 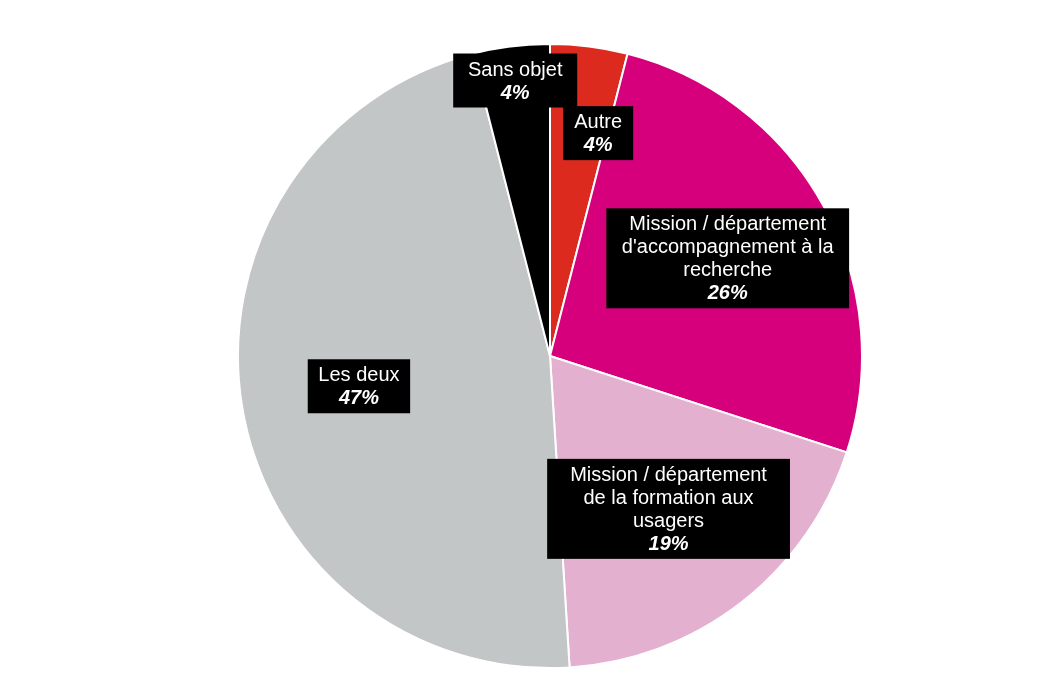 I want to click on data-label: 47%, so click(x=358, y=397).